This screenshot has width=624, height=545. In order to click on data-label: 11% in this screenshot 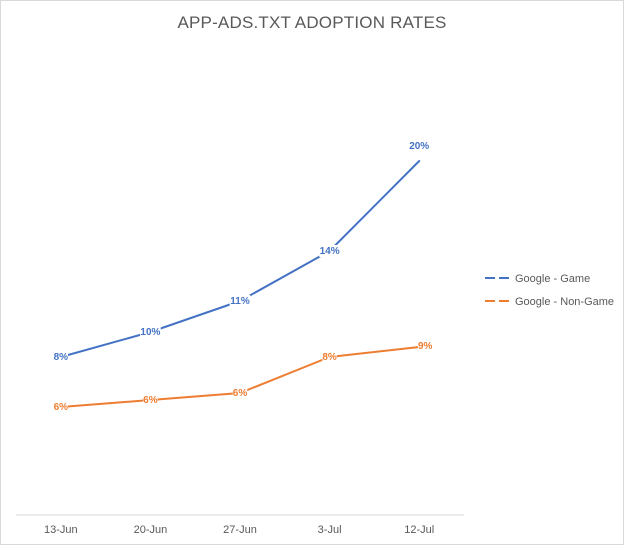, I will do `click(240, 301)`.